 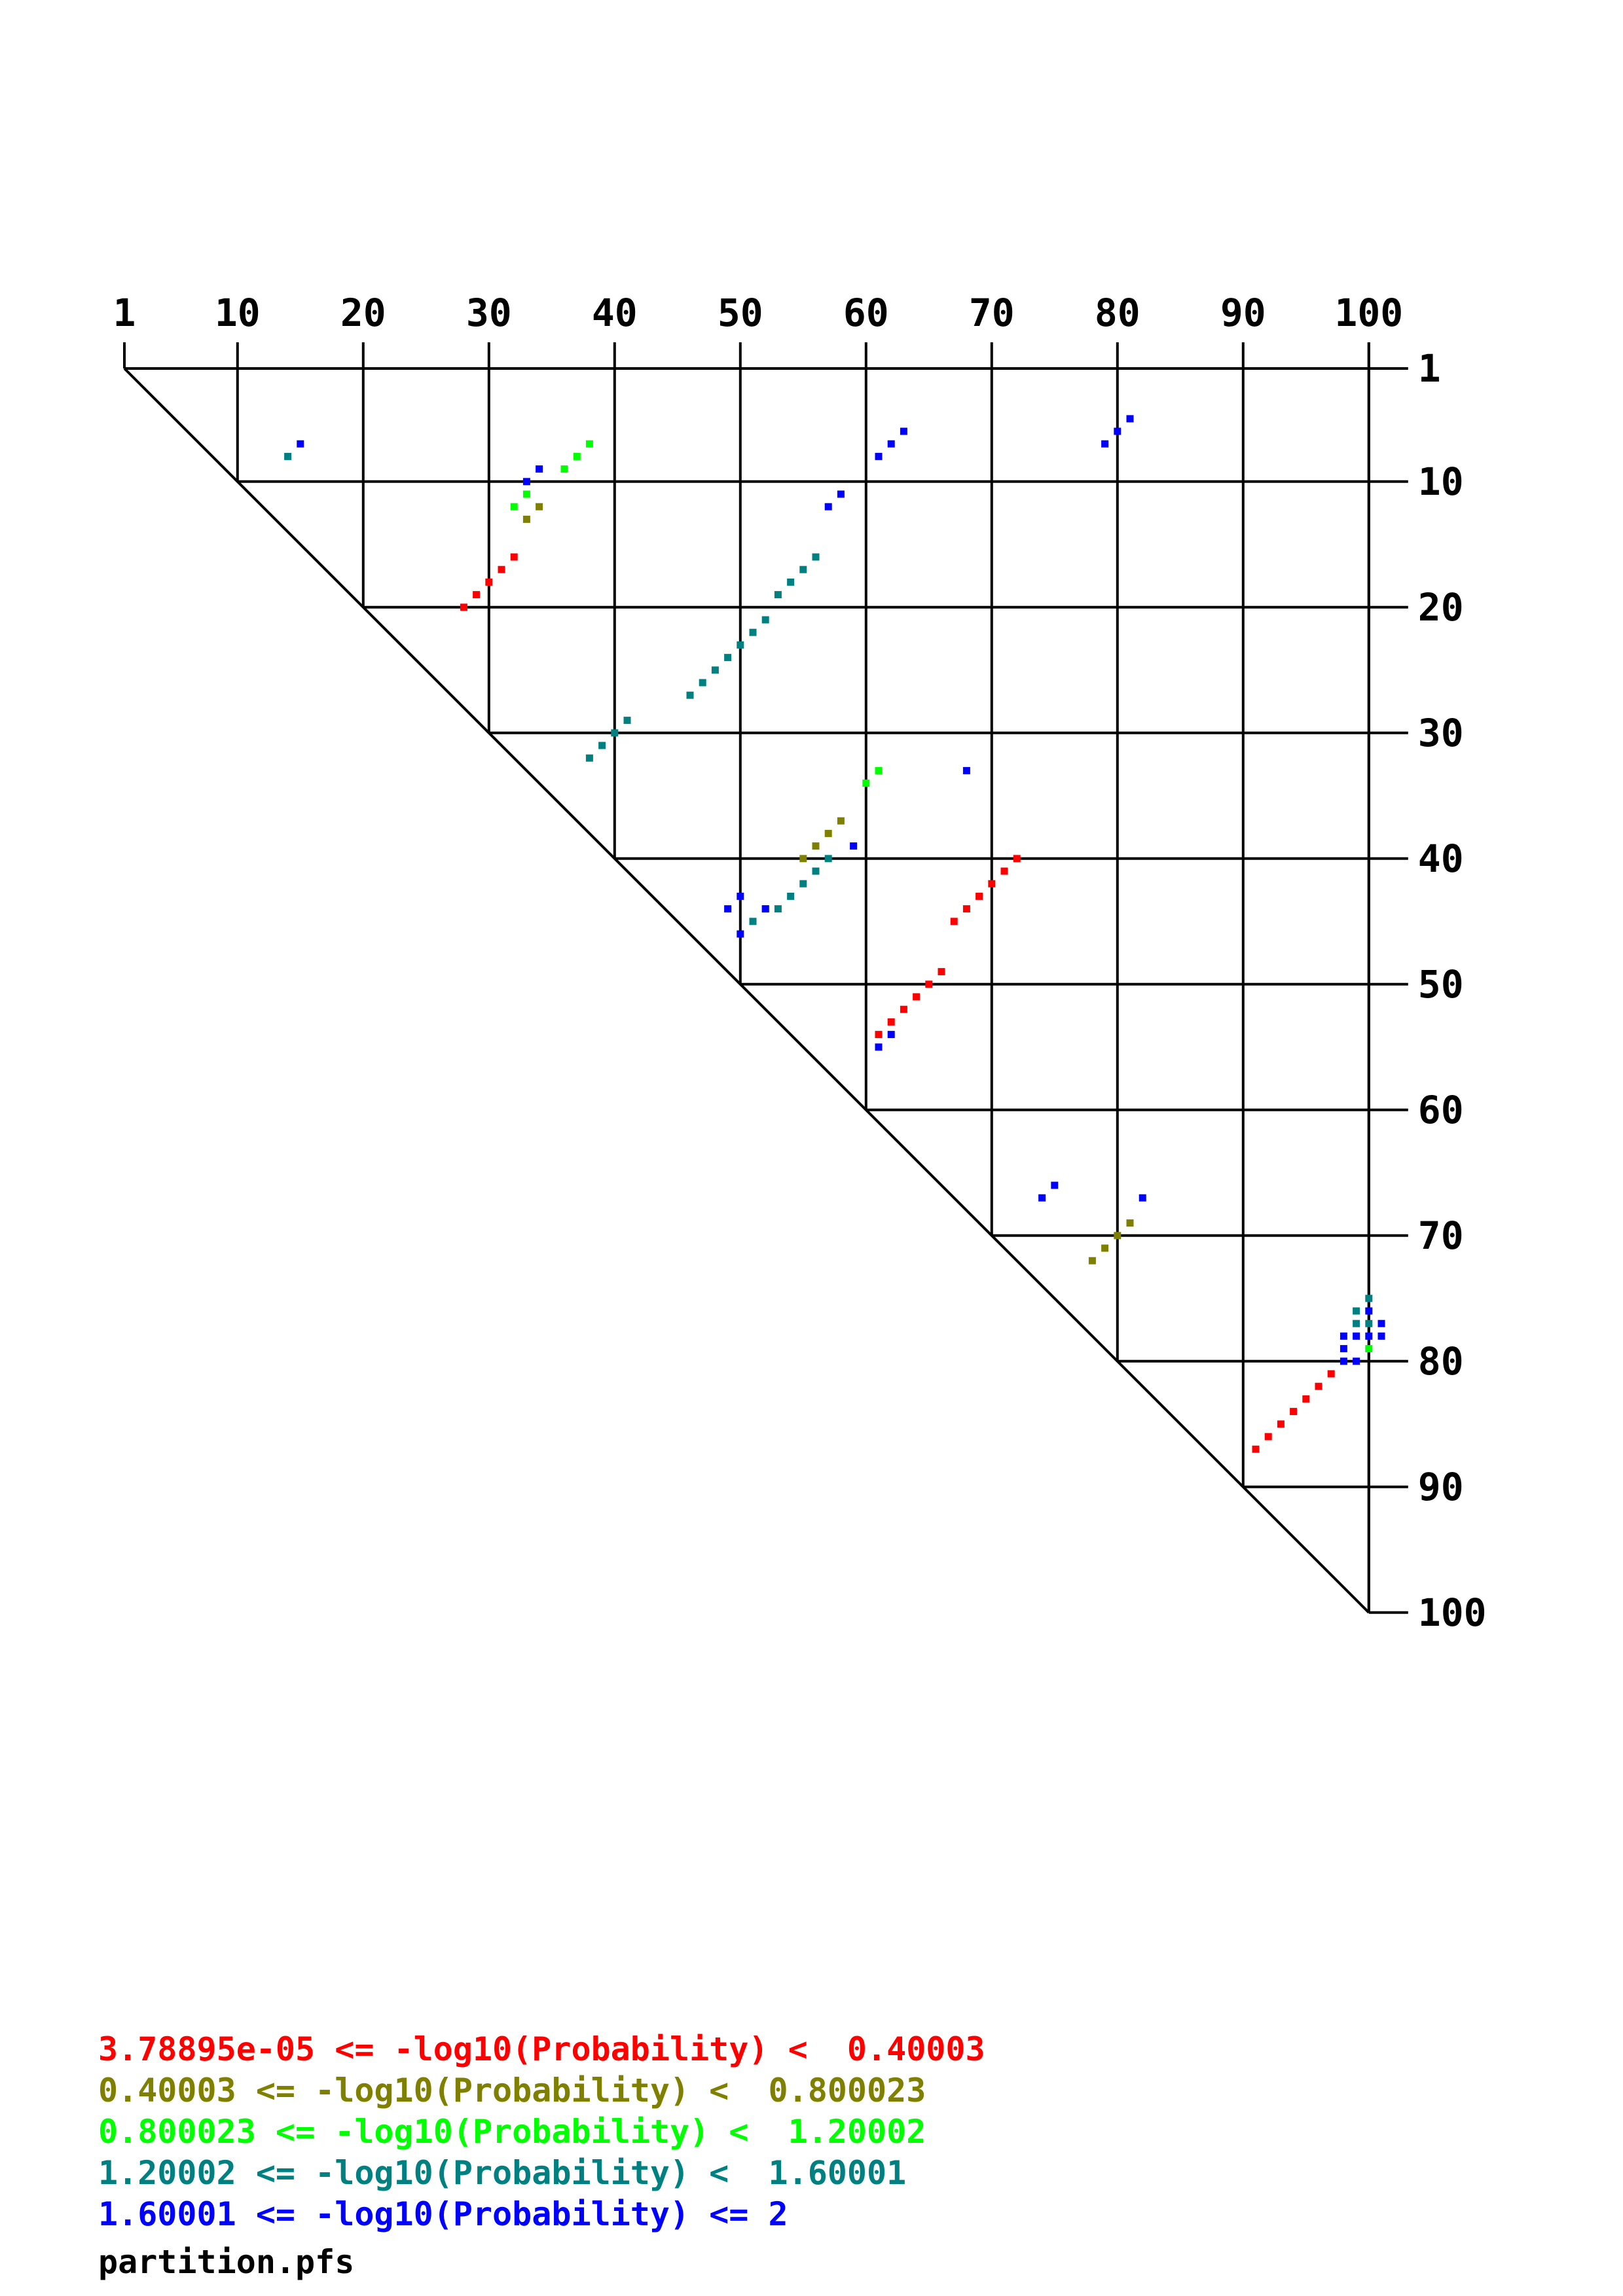 What do you see at coordinates (1441, 858) in the screenshot?
I see `y-tick-label-40: 40` at bounding box center [1441, 858].